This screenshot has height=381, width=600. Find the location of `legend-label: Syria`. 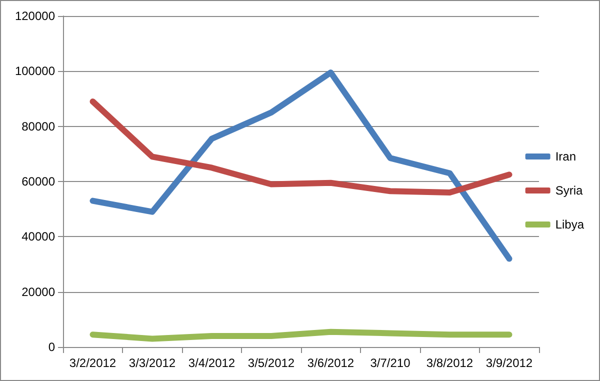

legend-label: Syria is located at coordinates (569, 191).